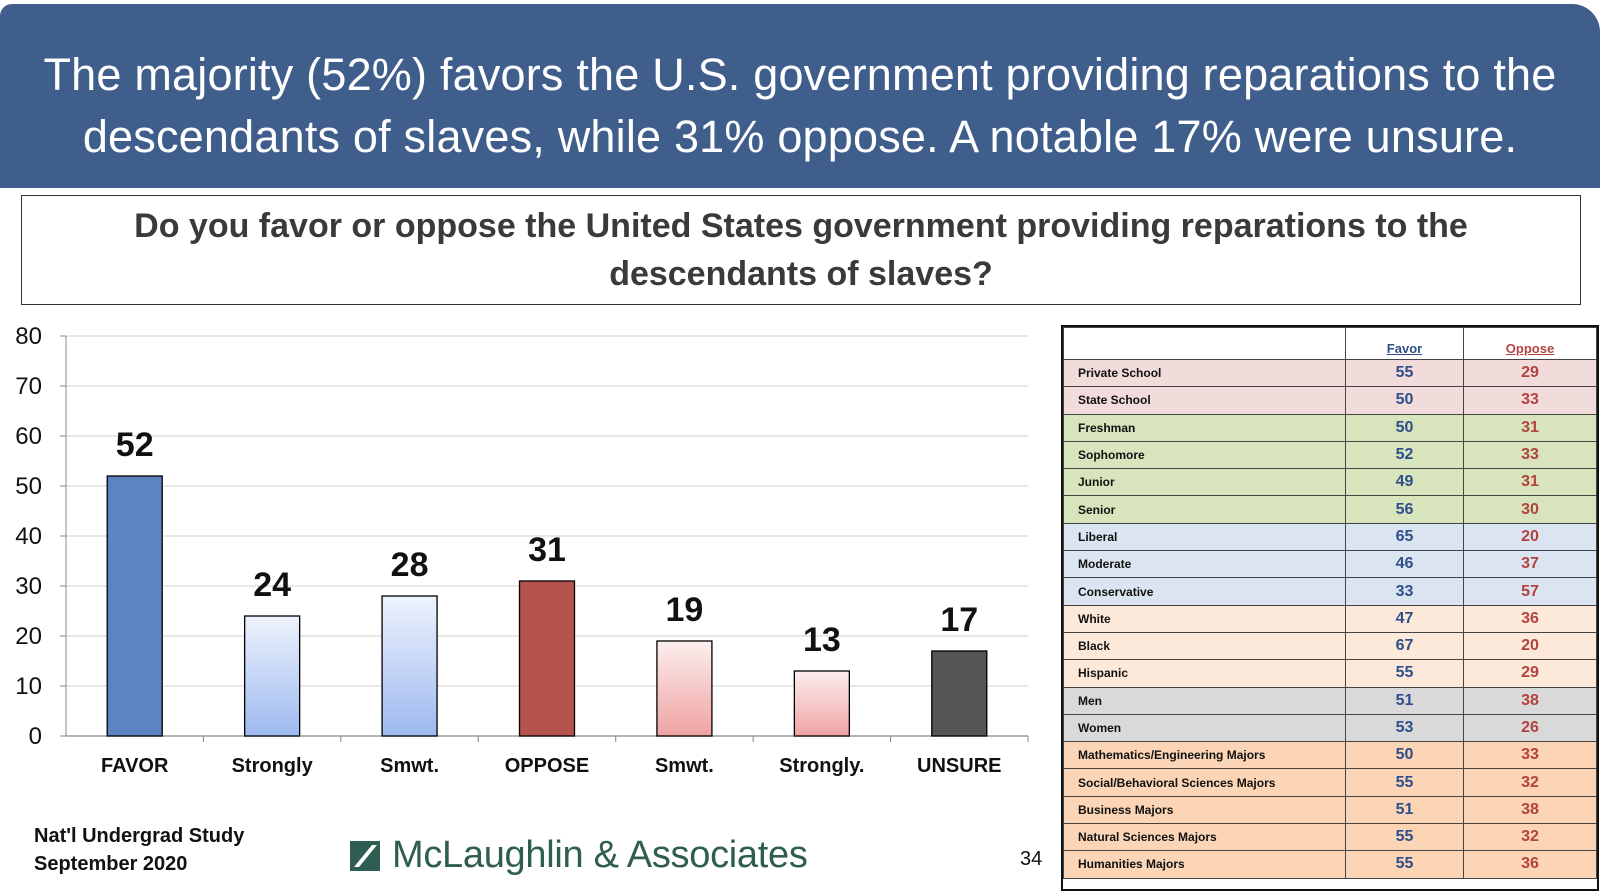 This screenshot has height=894, width=1602. Describe the element at coordinates (1204, 864) in the screenshot. I see `row-label: Humanities Majors` at that location.